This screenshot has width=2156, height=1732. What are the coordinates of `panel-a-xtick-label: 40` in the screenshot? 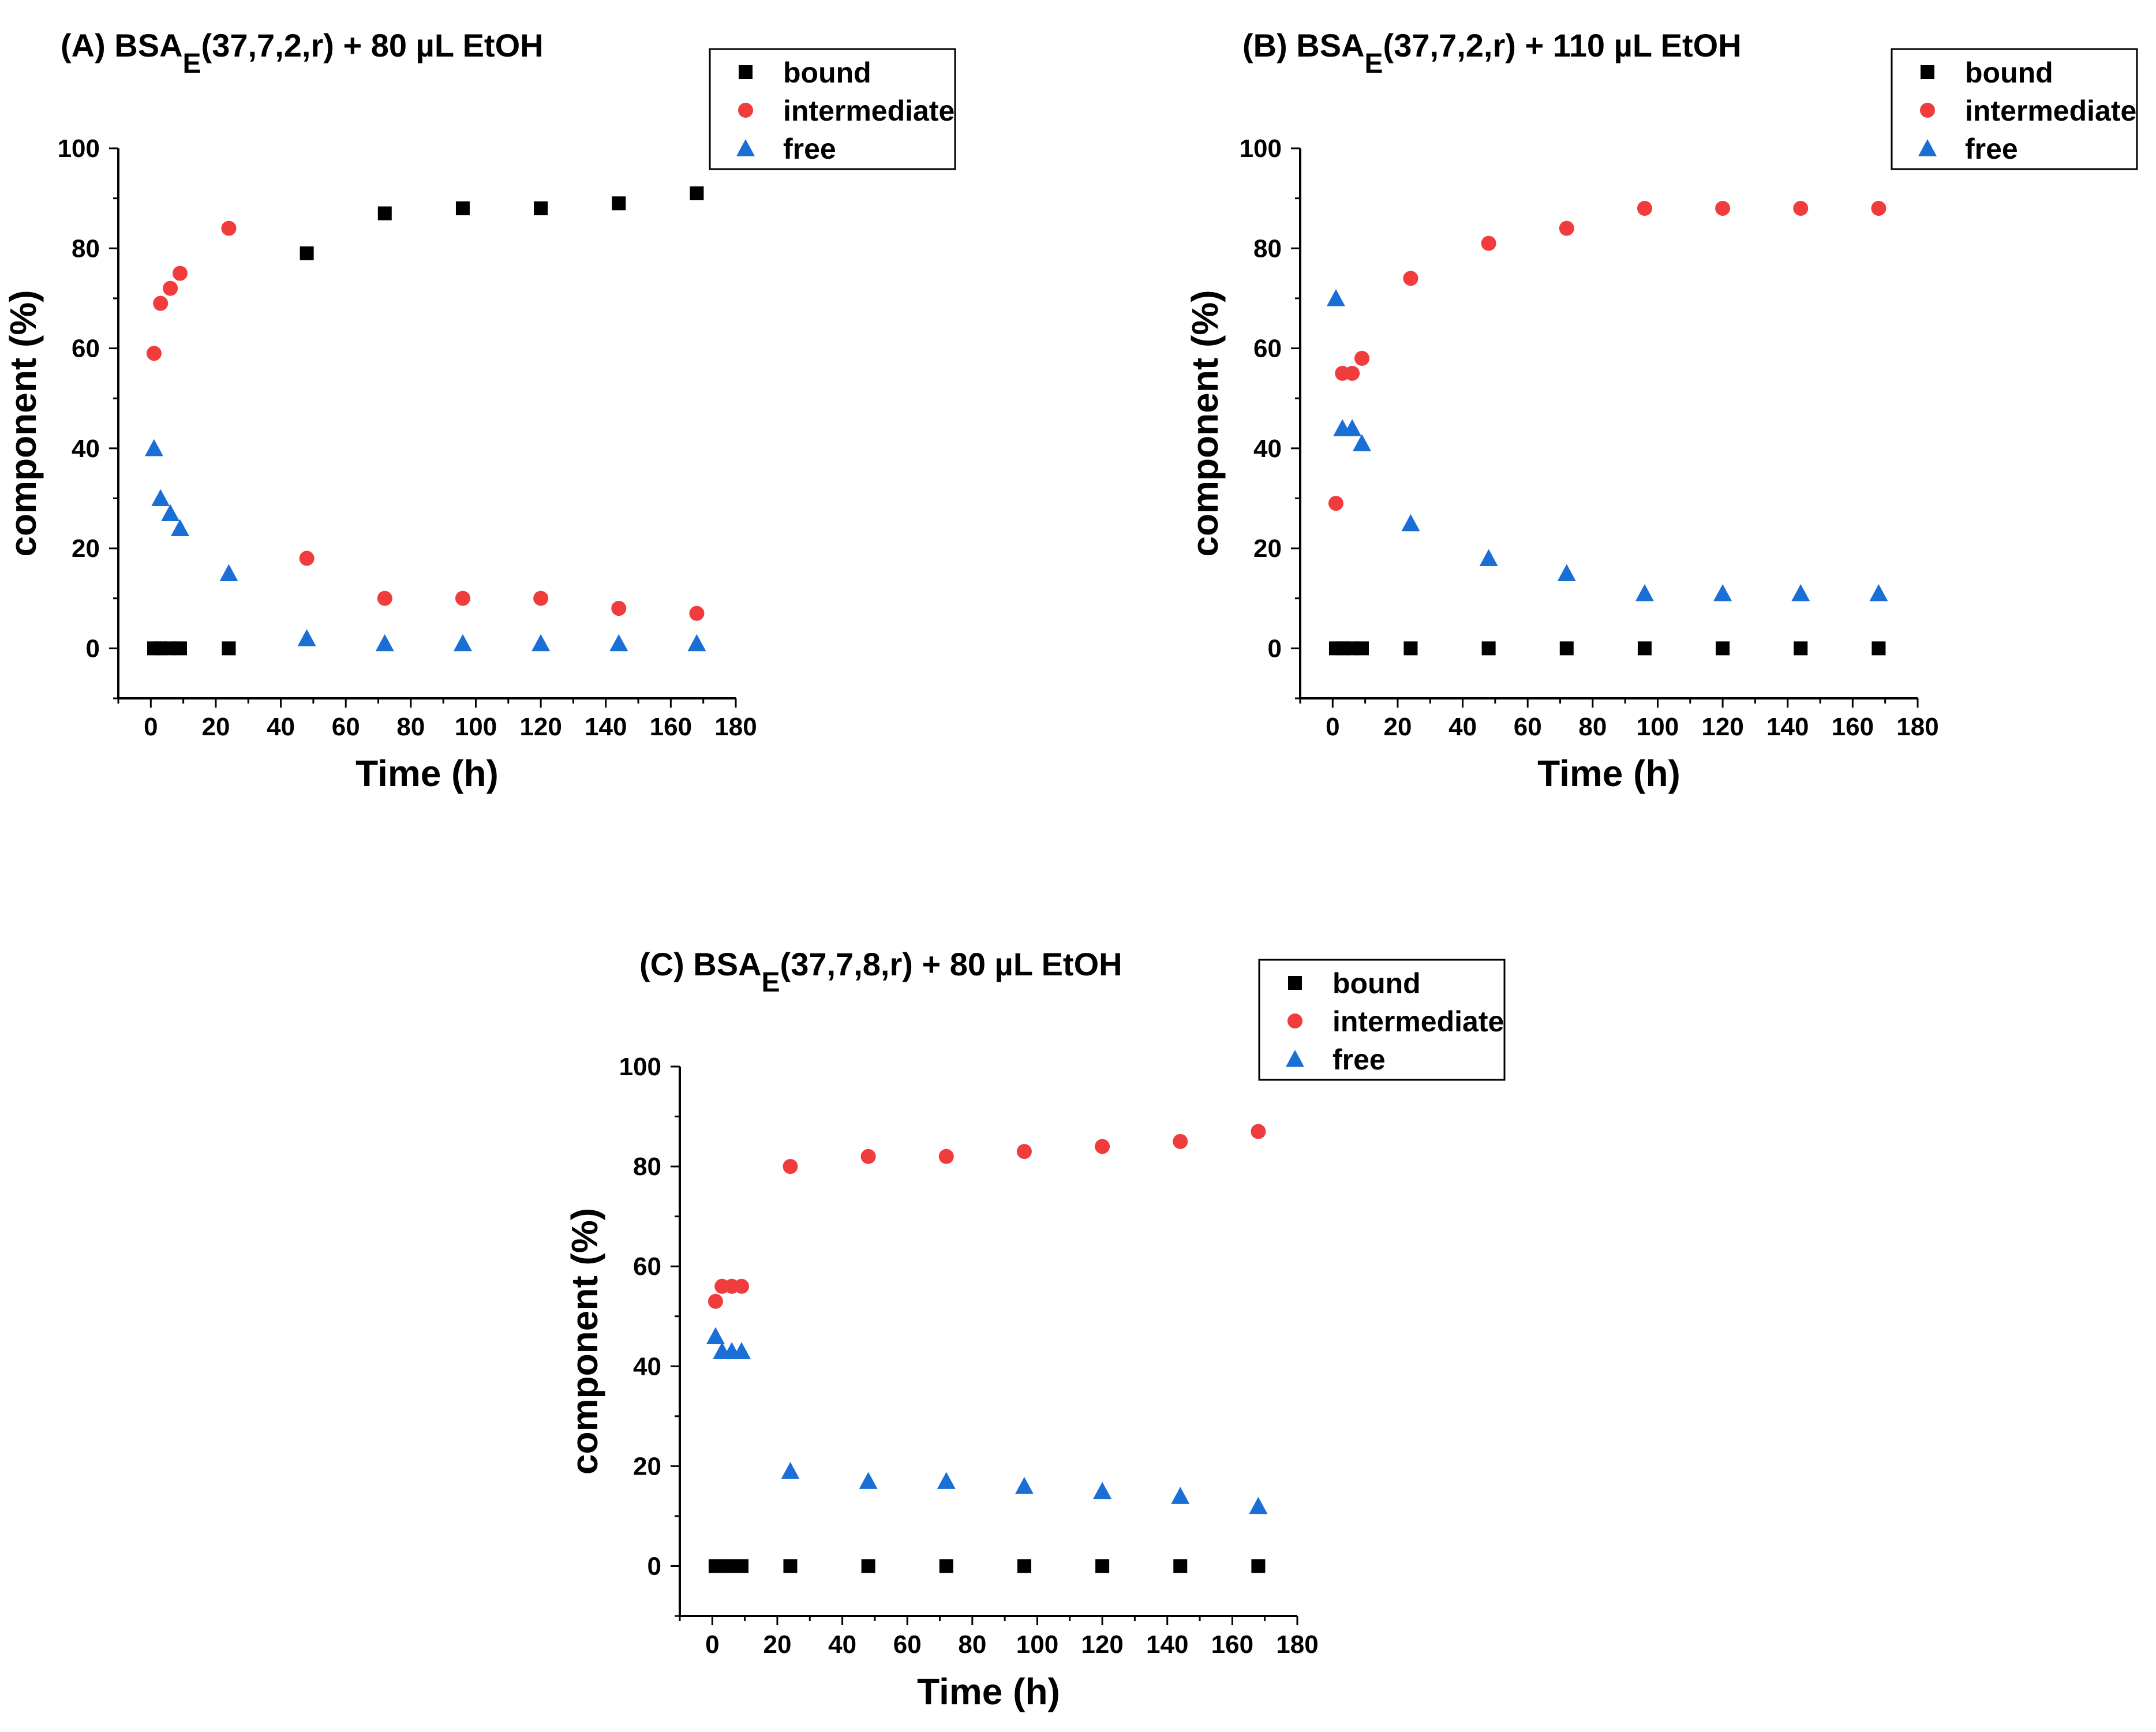 It's located at (281, 727).